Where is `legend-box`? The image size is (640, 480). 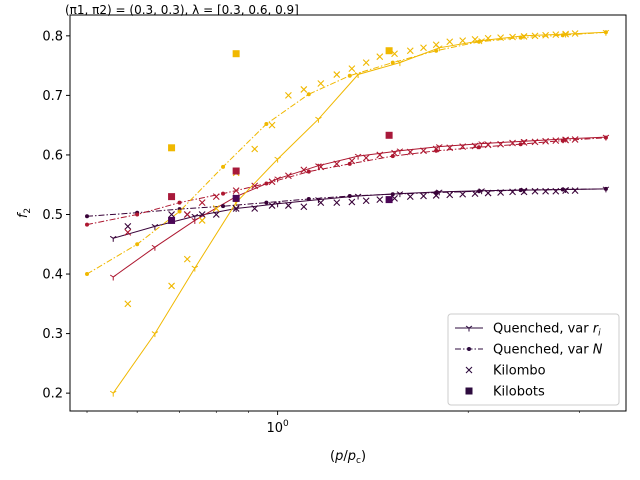 legend-box is located at coordinates (533, 359).